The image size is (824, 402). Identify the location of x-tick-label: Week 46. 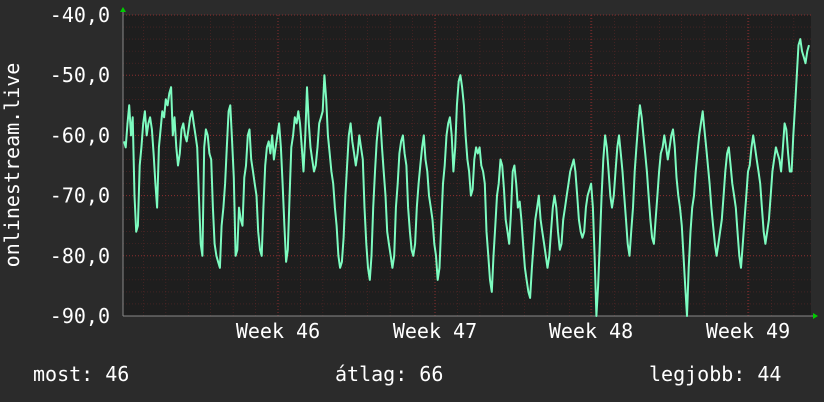
(278, 331).